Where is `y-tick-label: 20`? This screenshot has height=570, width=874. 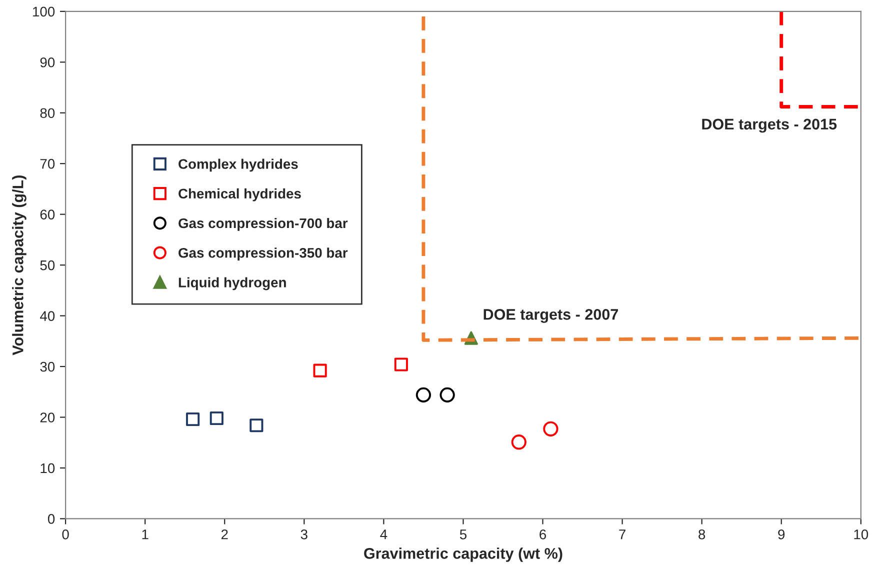
y-tick-label: 20 is located at coordinates (47, 417).